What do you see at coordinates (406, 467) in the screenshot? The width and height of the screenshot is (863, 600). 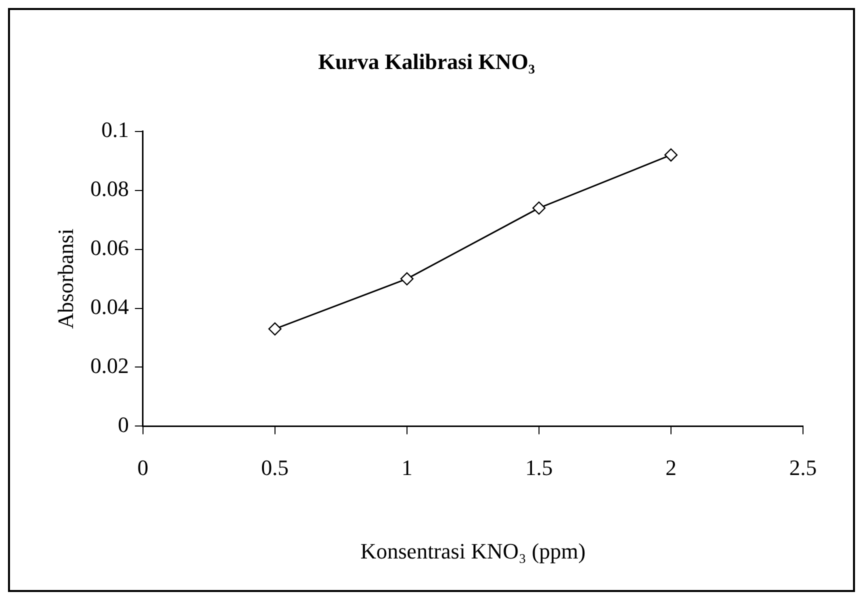 I see `x-tick-label: 1` at bounding box center [406, 467].